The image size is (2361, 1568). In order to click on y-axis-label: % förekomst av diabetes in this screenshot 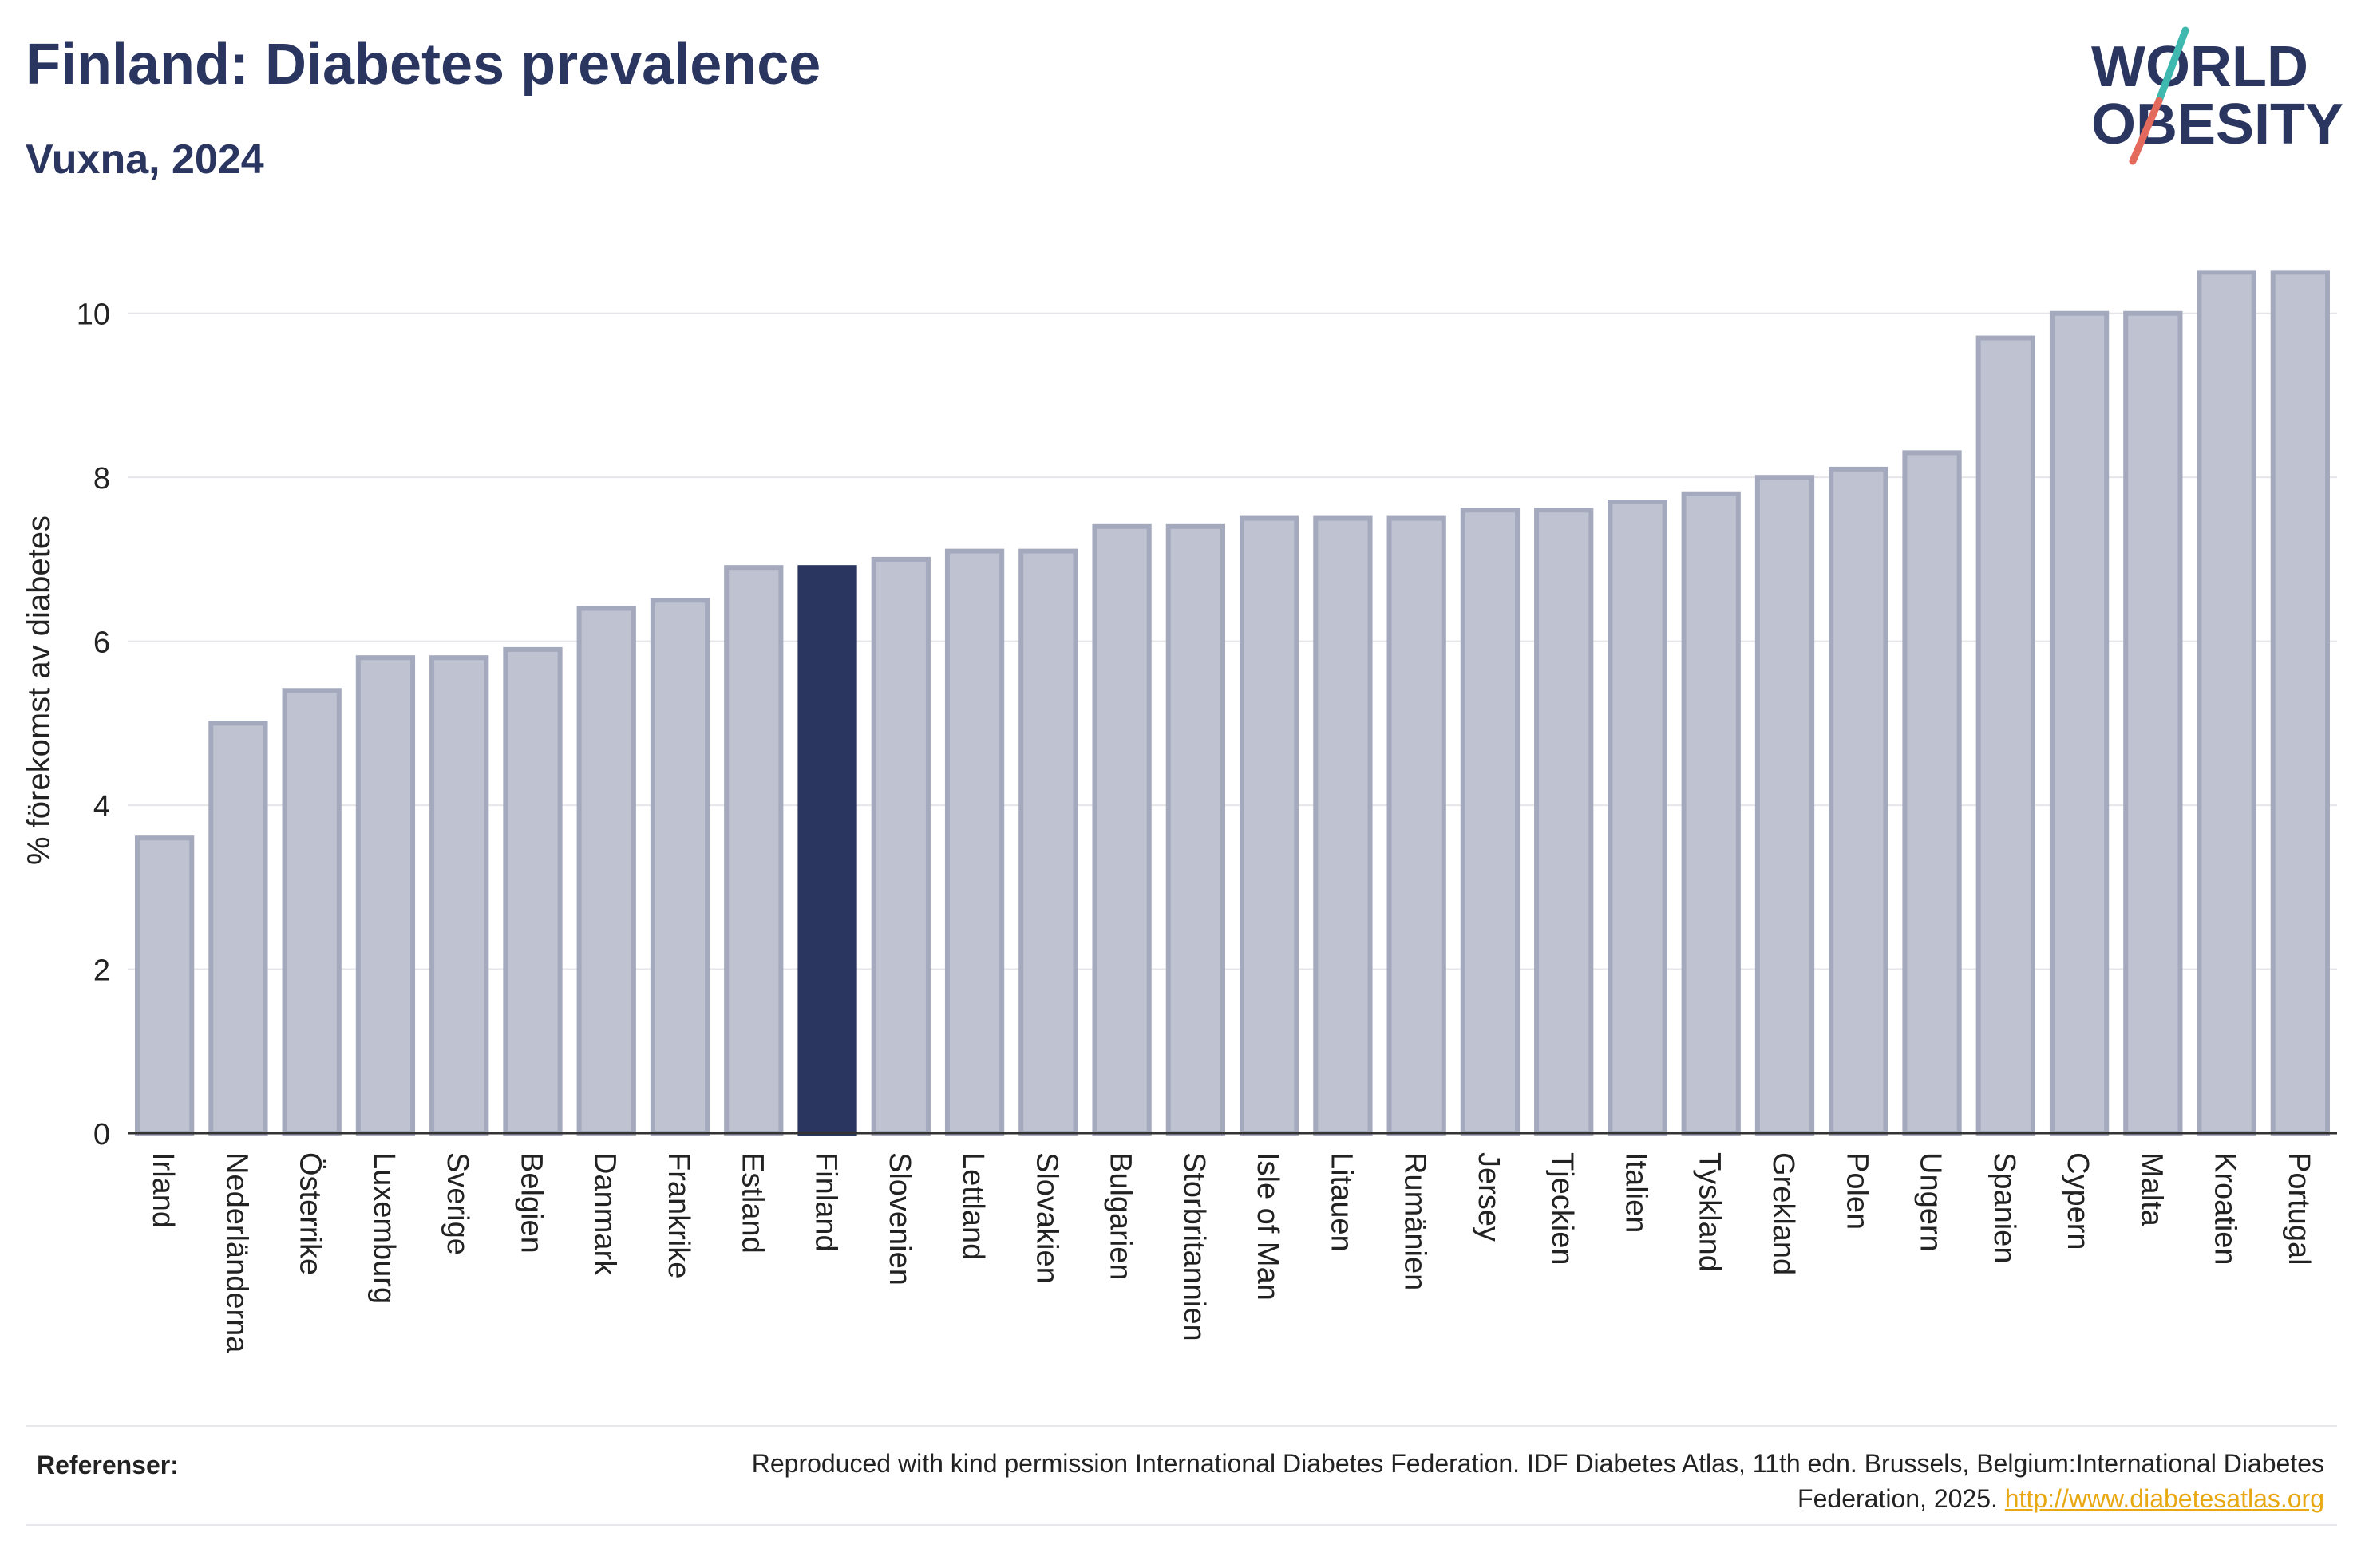, I will do `click(39, 690)`.